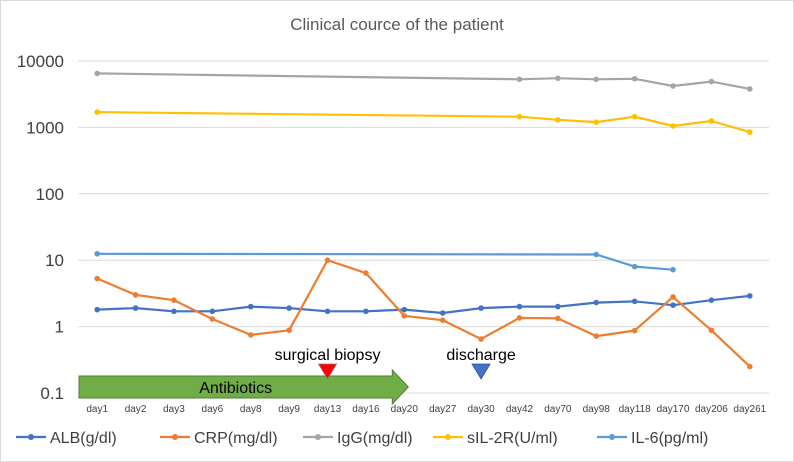  Describe the element at coordinates (443, 409) in the screenshot. I see `x-tick-label: day27` at that location.